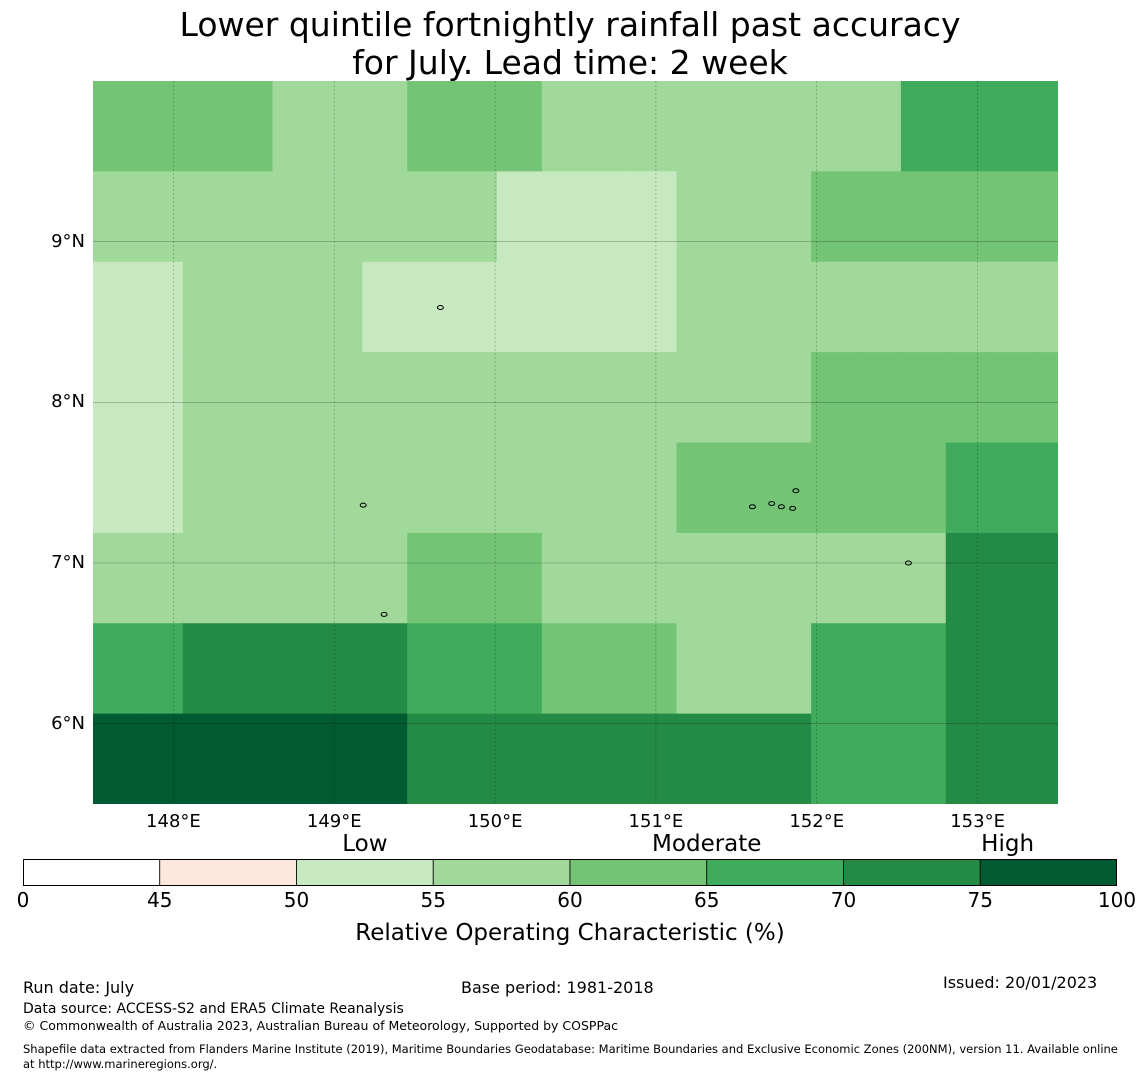  What do you see at coordinates (570, 872) in the screenshot?
I see `colorbar` at bounding box center [570, 872].